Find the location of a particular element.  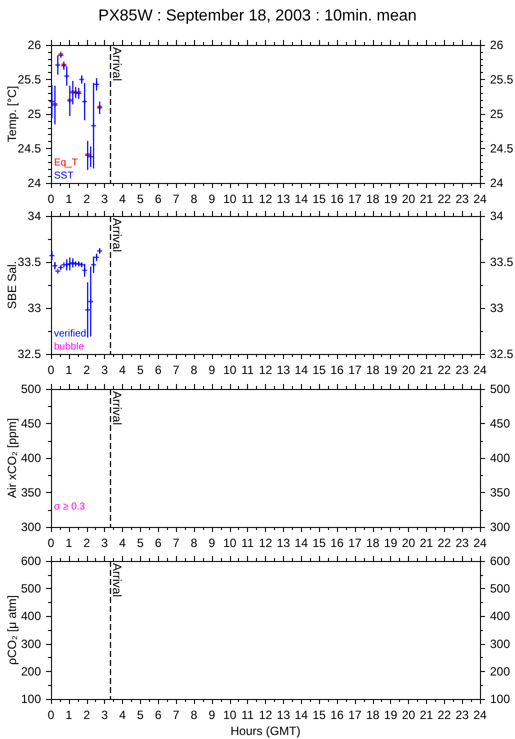

y2-tick-label: 25.5 is located at coordinates (502, 79).